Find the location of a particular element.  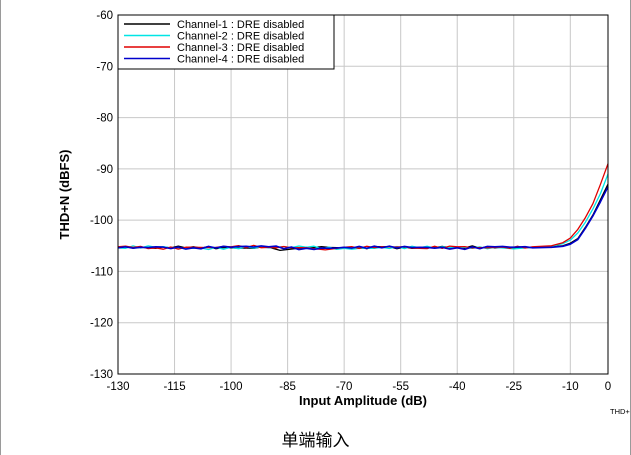

y-tick-label: -130 is located at coordinates (101, 375).